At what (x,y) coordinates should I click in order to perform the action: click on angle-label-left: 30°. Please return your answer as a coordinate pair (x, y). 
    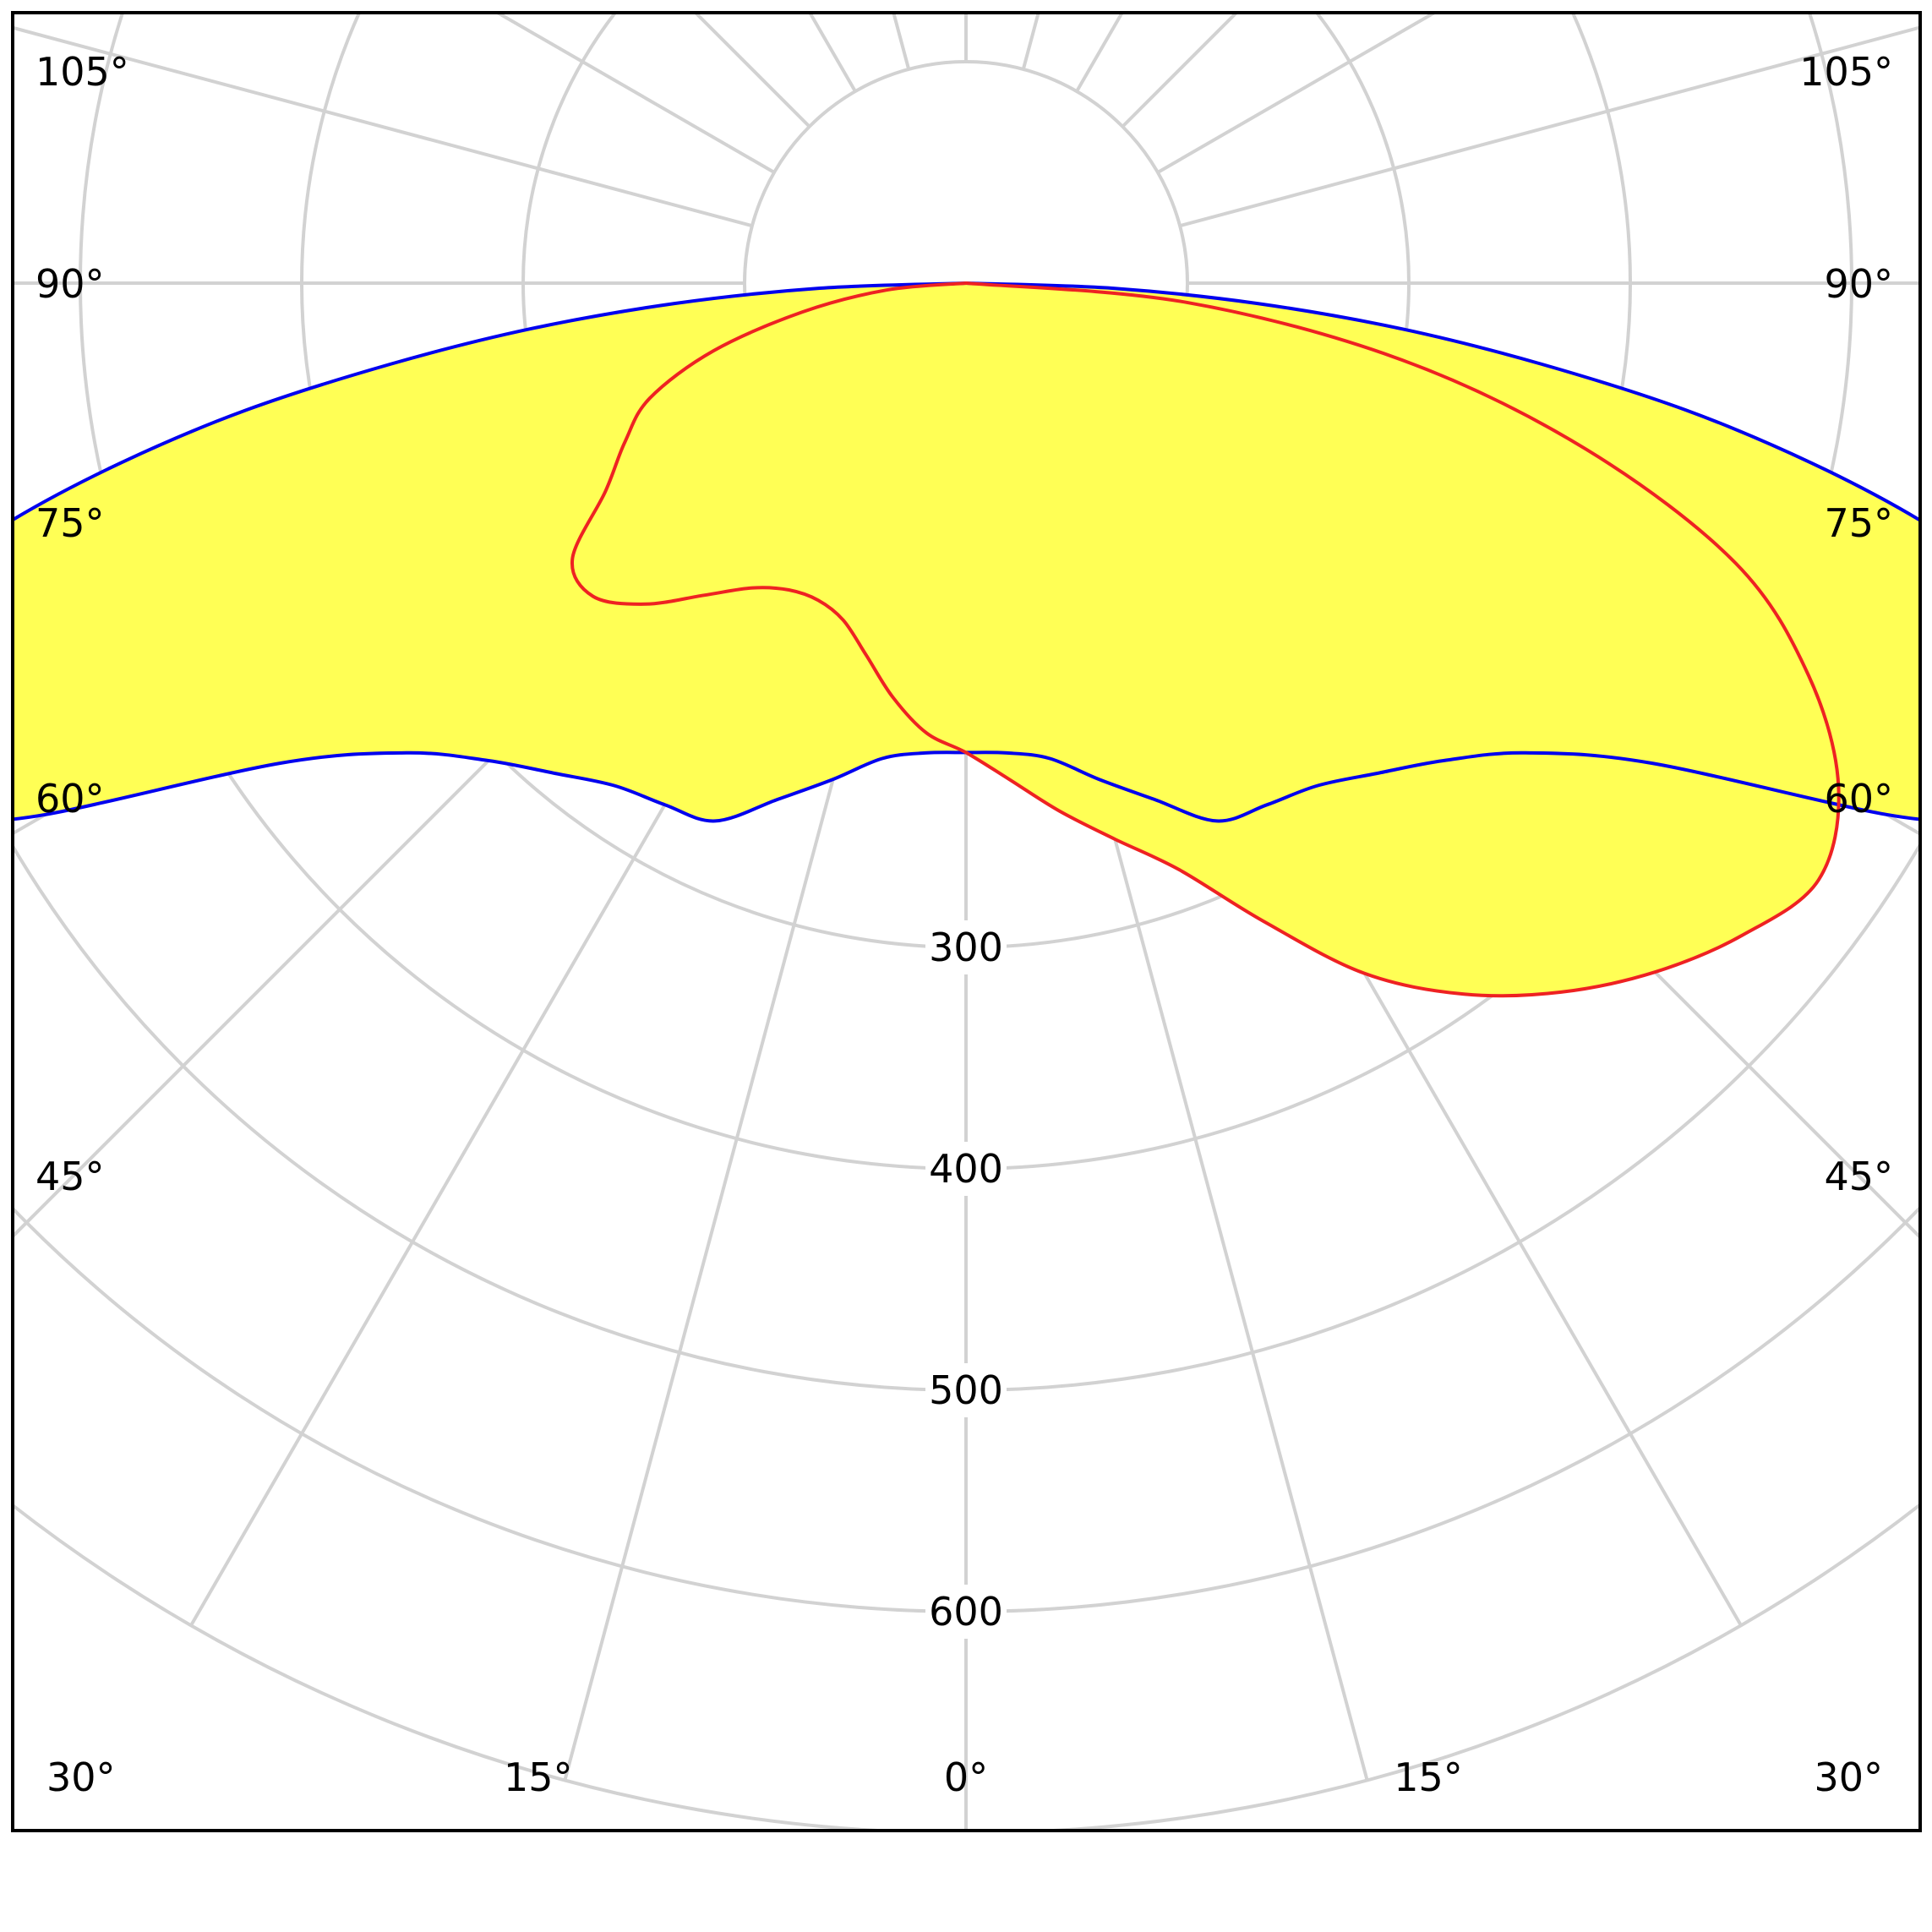
    Looking at the image, I should click on (81, 1777).